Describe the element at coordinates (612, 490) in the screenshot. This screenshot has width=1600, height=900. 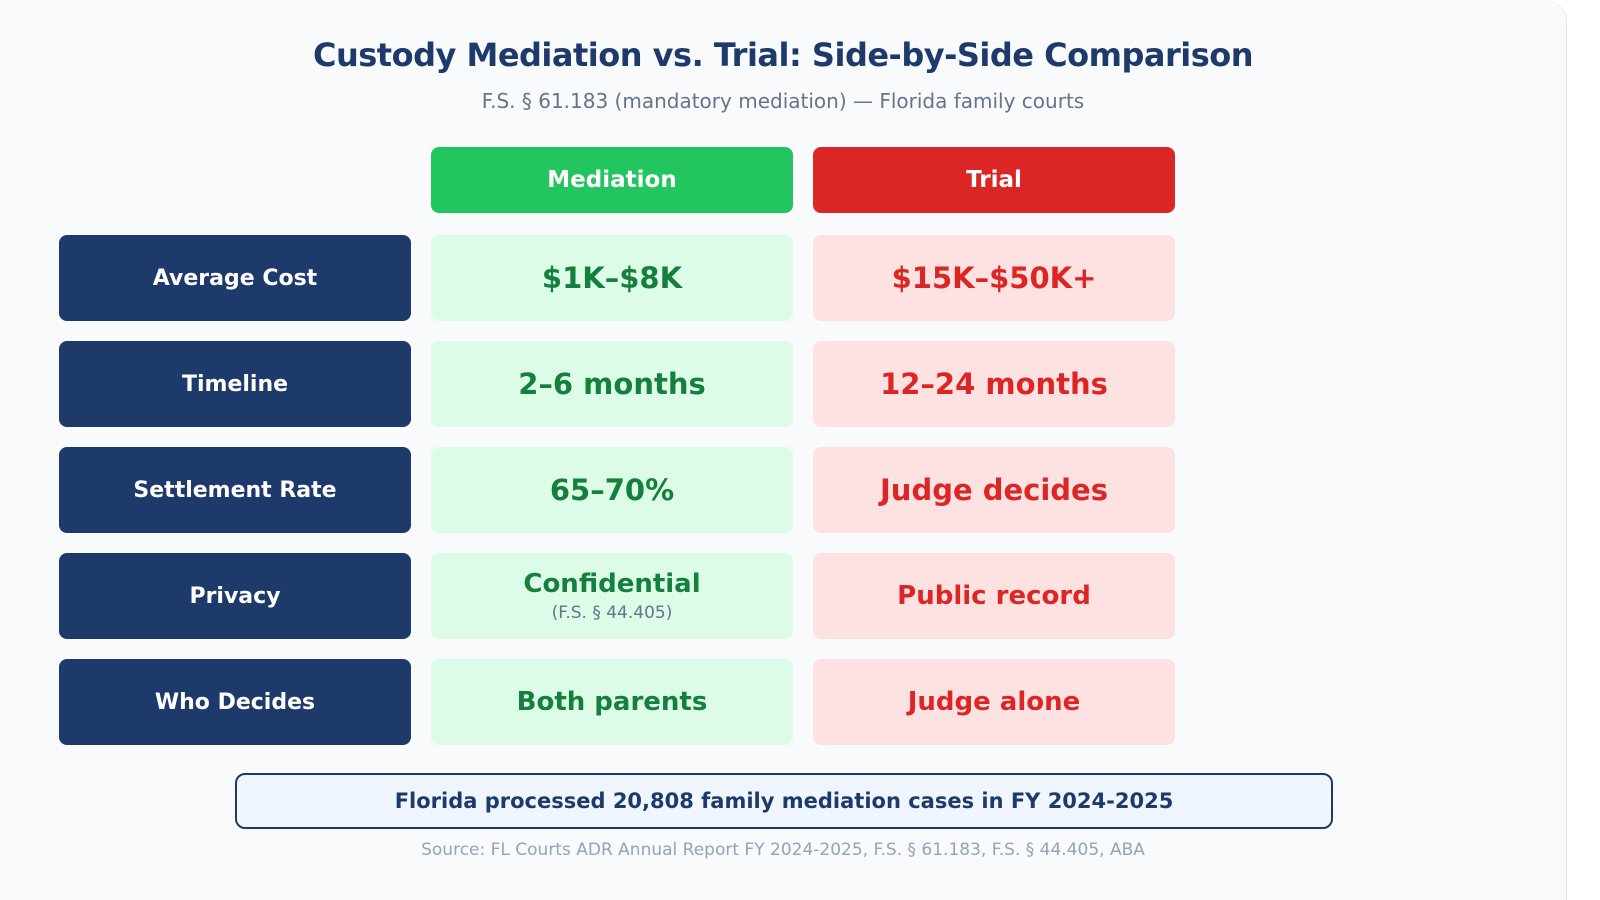
I see `mediation-settlement-rate: 65–70%` at that location.